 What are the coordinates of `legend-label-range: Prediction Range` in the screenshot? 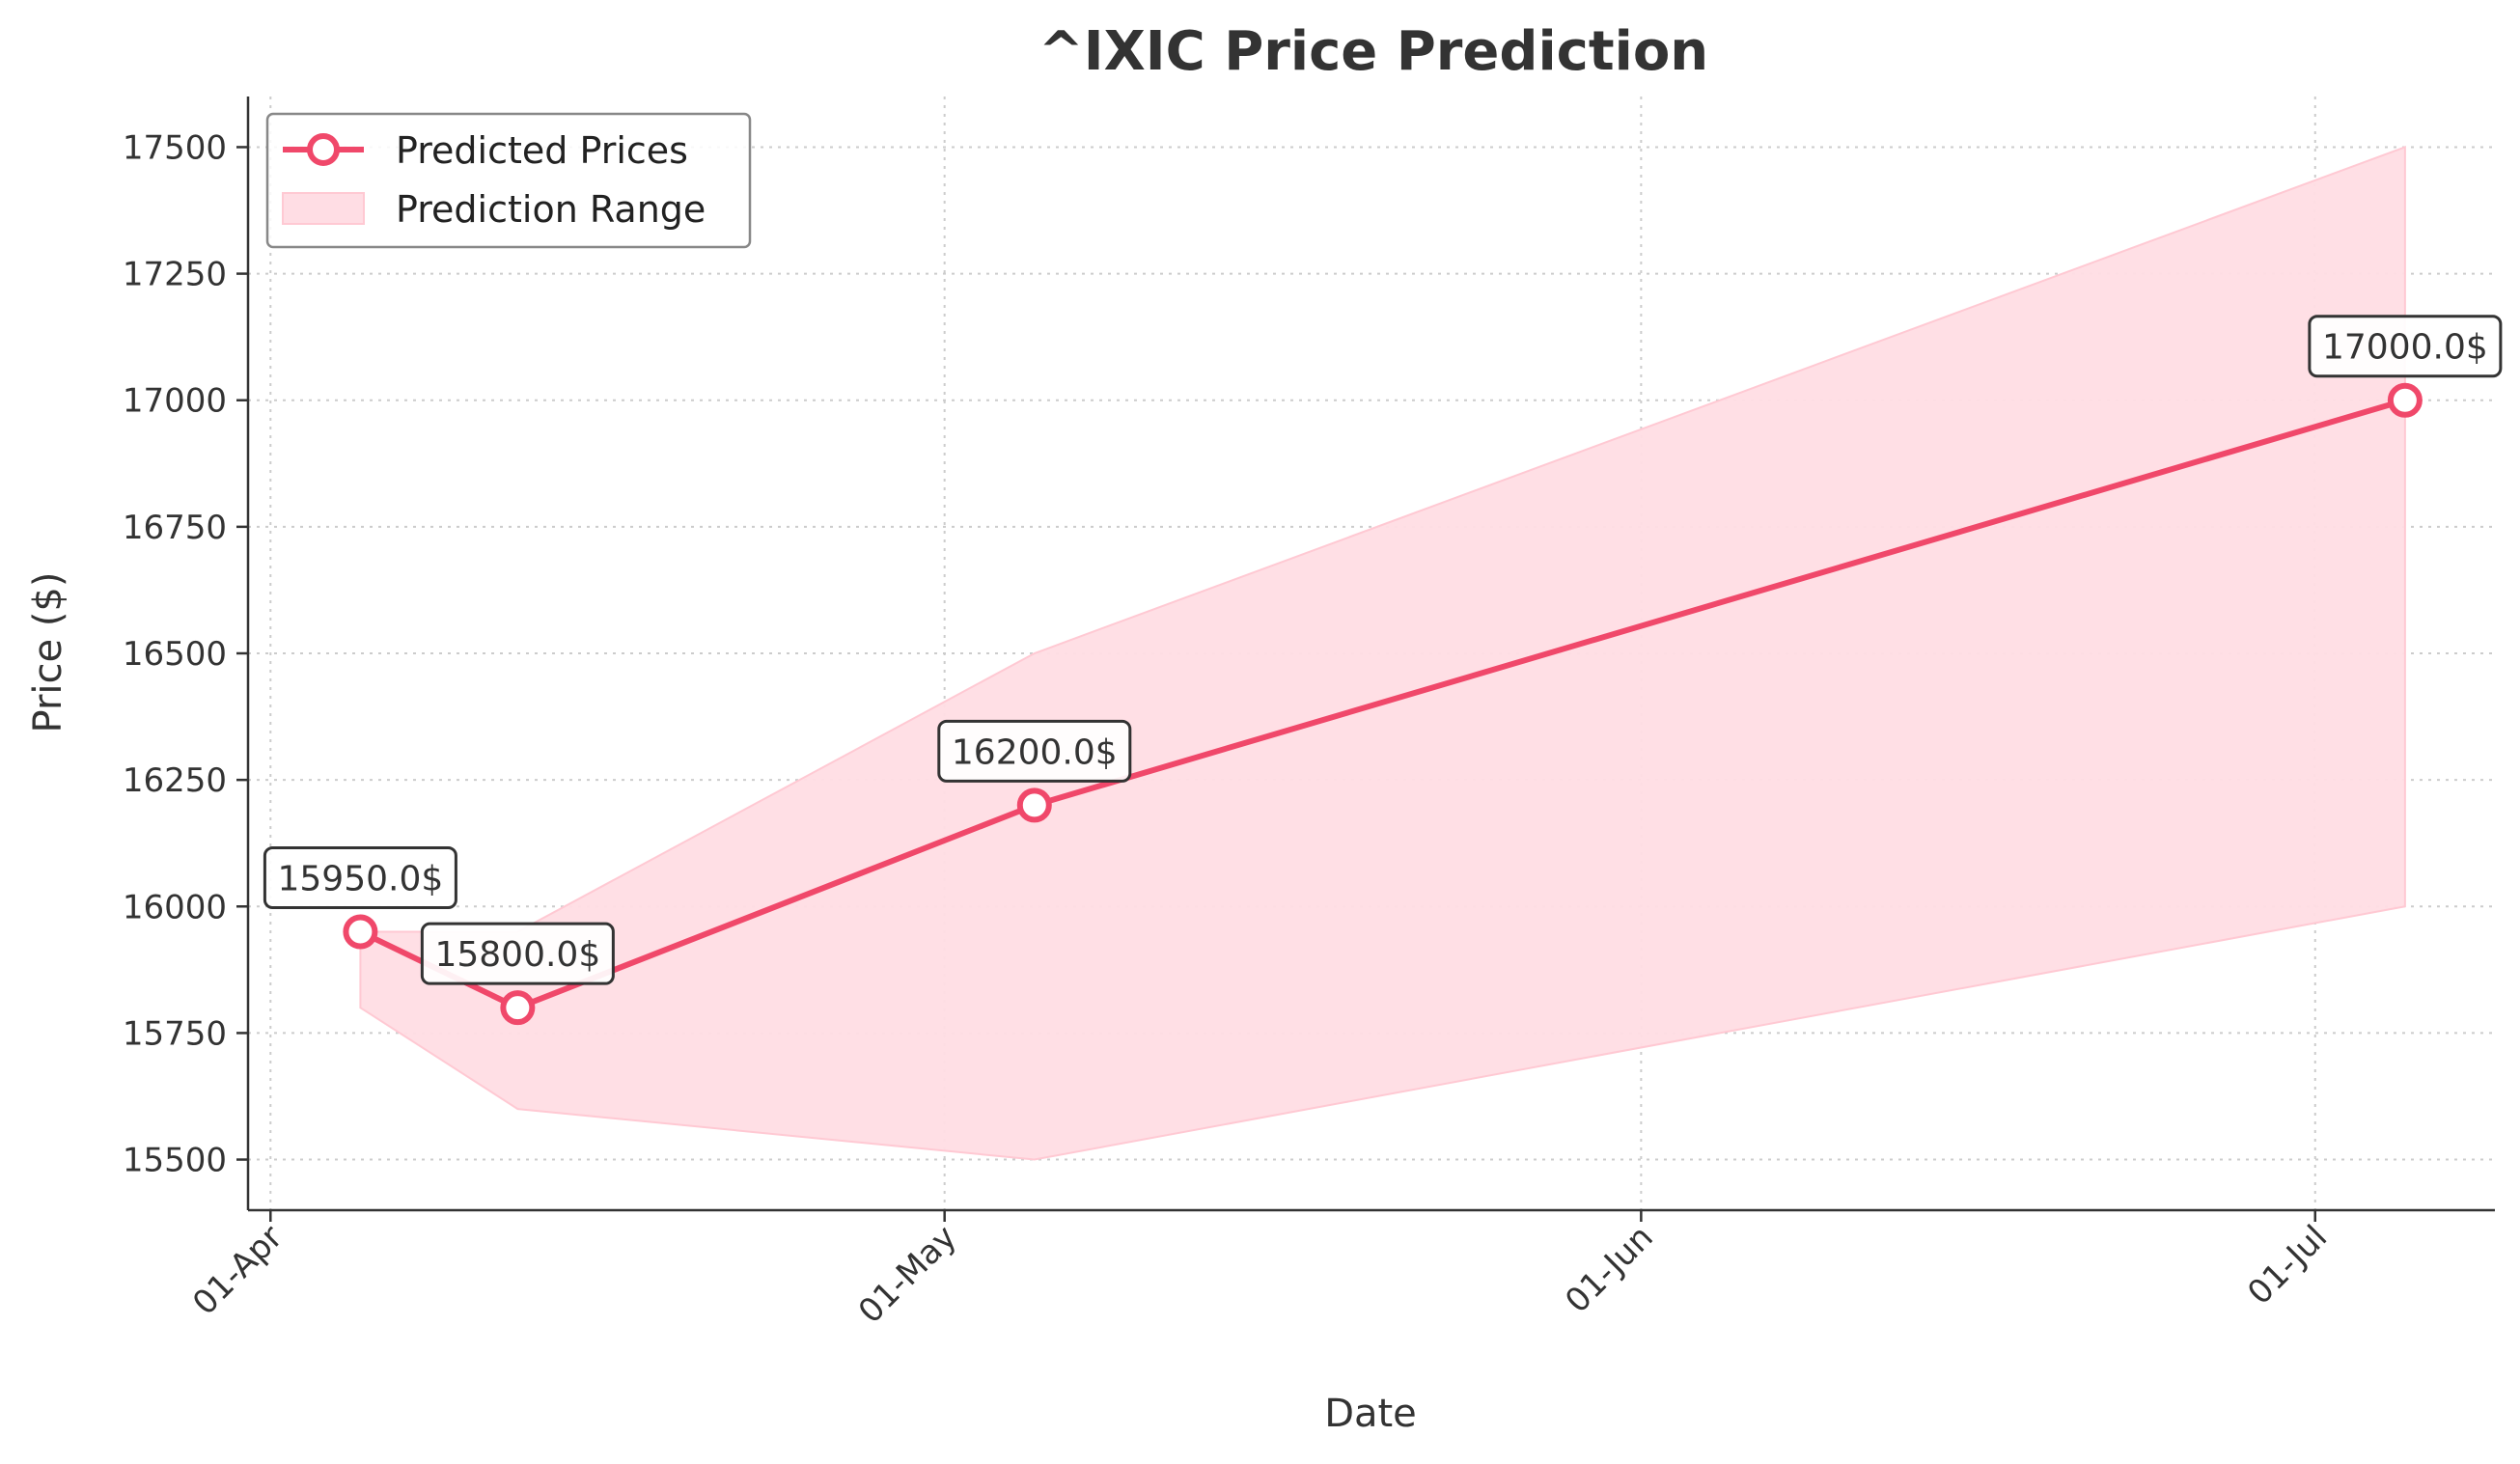 It's located at (551, 209).